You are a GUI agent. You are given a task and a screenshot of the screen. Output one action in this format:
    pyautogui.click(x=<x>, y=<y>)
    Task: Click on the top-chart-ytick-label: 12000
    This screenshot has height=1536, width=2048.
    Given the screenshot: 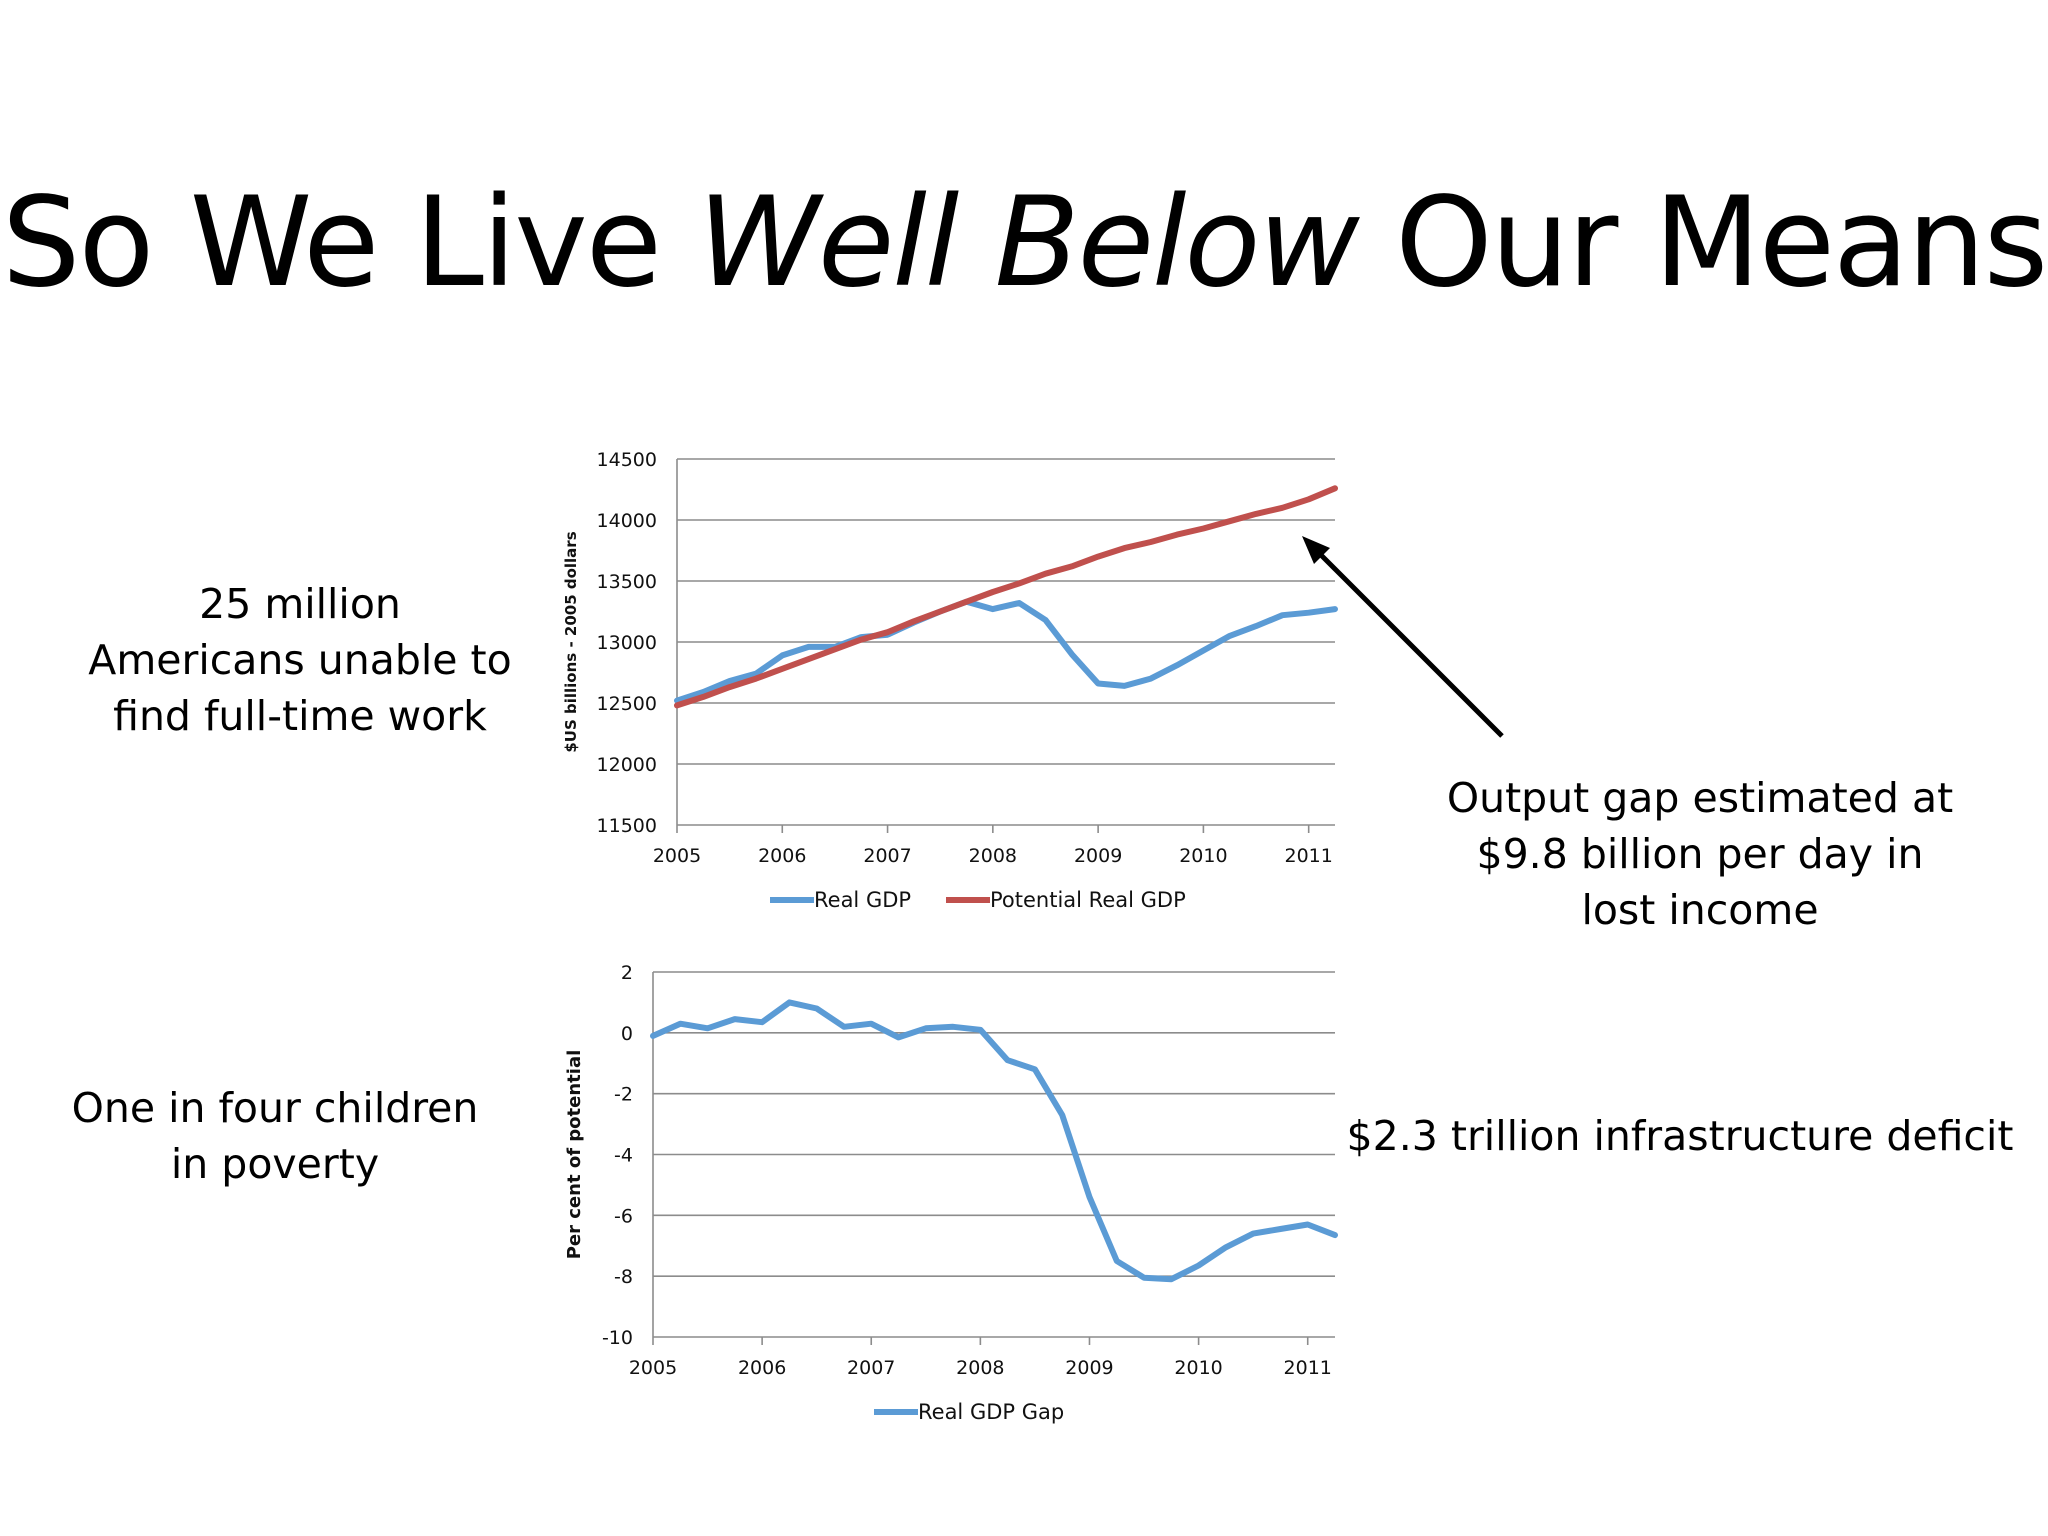 What is the action you would take?
    pyautogui.click(x=627, y=765)
    